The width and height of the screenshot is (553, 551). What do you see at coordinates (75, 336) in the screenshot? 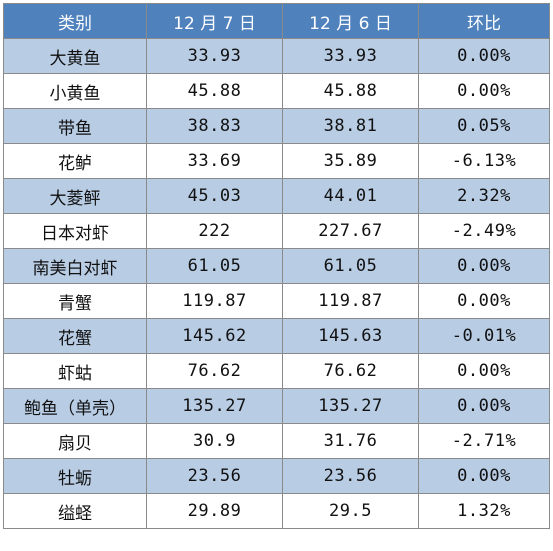
I see `category-cell: 花蟹` at bounding box center [75, 336].